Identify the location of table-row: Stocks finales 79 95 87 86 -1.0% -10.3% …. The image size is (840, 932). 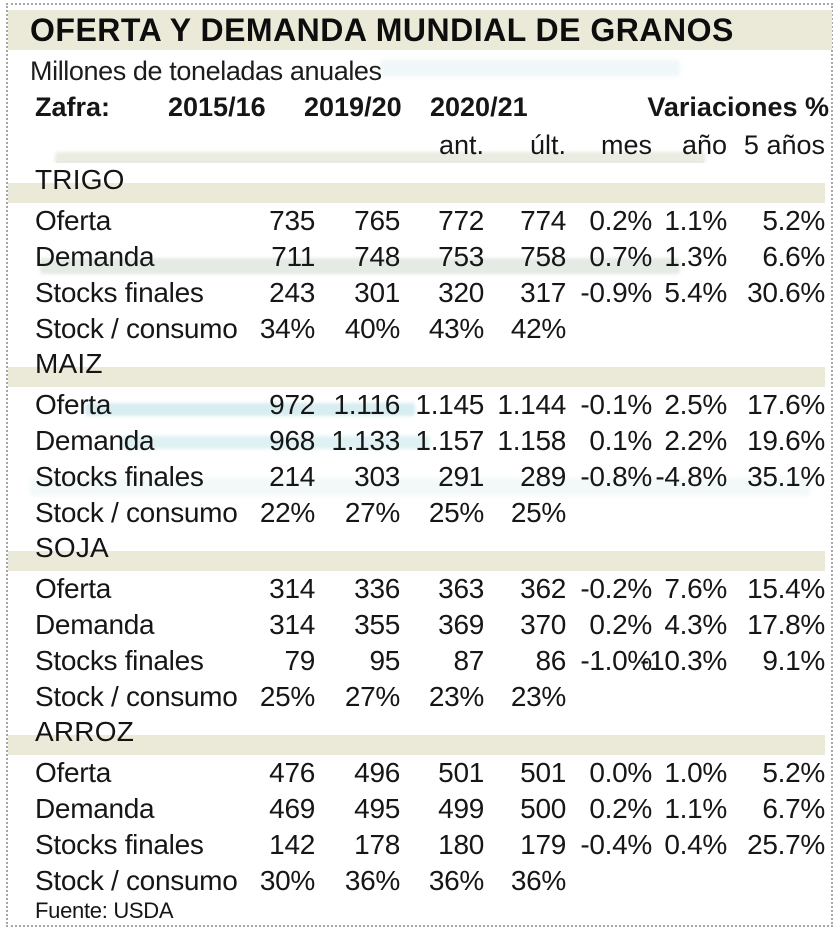
(416, 661).